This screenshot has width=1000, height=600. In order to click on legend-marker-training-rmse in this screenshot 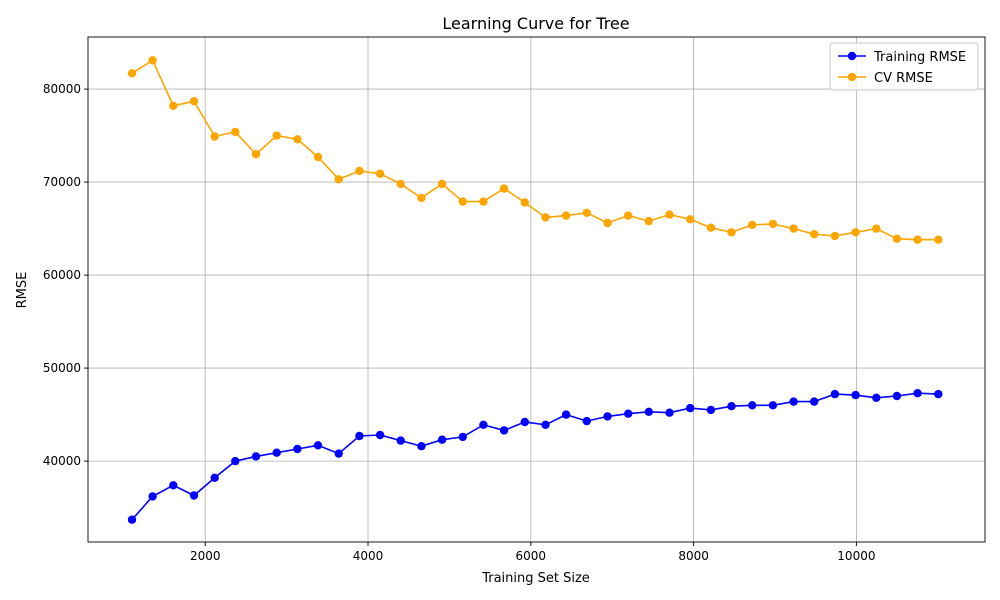, I will do `click(852, 56)`.